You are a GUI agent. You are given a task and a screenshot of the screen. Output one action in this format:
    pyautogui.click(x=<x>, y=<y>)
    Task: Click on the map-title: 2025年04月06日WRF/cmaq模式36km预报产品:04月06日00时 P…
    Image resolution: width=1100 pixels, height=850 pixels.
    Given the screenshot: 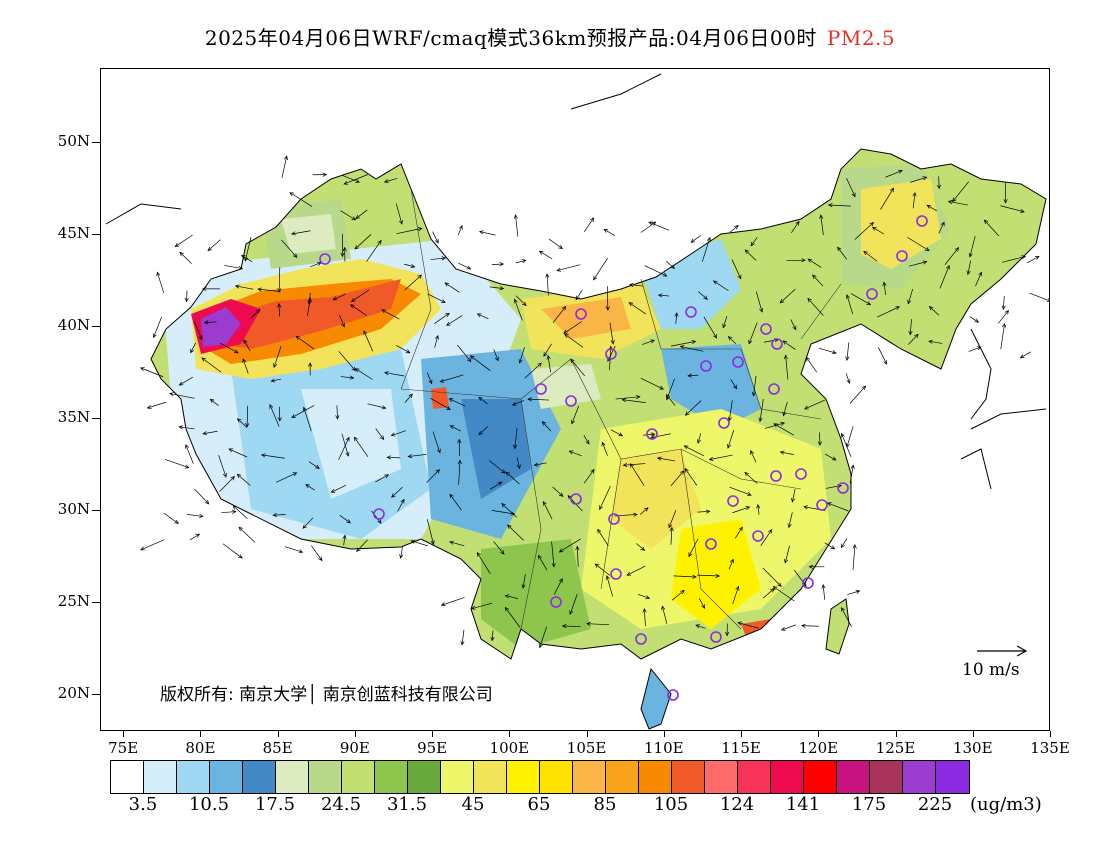 What is the action you would take?
    pyautogui.click(x=550, y=36)
    